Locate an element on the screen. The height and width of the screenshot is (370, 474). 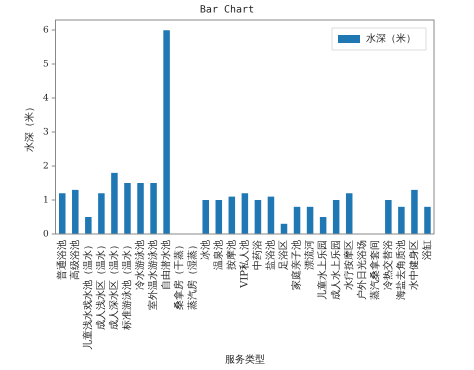
x-axis-title: 服务类型 is located at coordinates (244, 360).